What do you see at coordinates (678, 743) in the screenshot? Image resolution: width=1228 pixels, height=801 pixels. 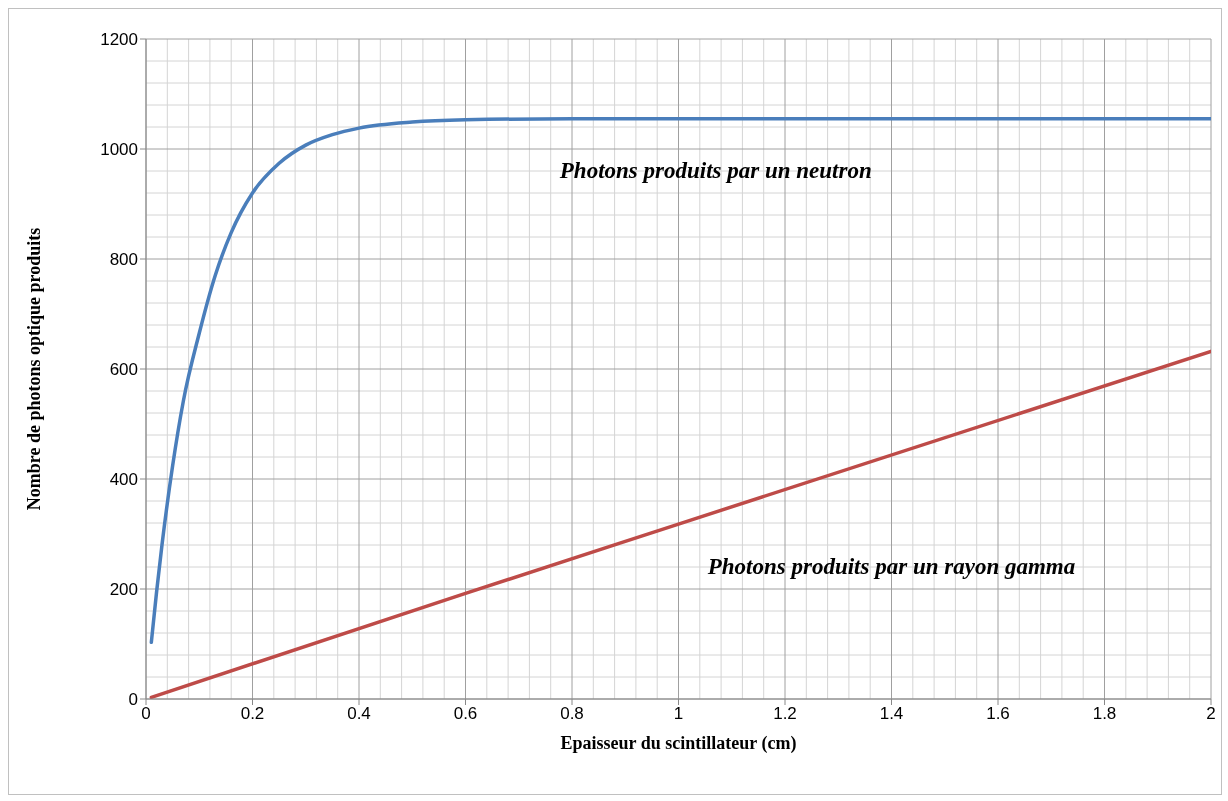 I see `x-axis-title: Epaisseur du scintillateur (cm)` at bounding box center [678, 743].